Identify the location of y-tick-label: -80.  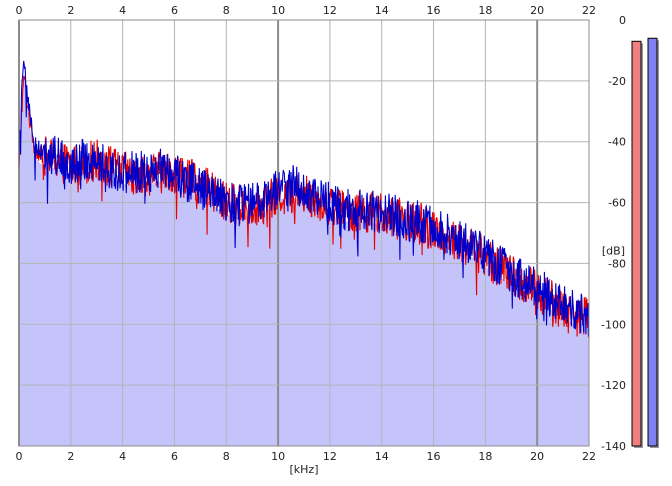
(617, 263).